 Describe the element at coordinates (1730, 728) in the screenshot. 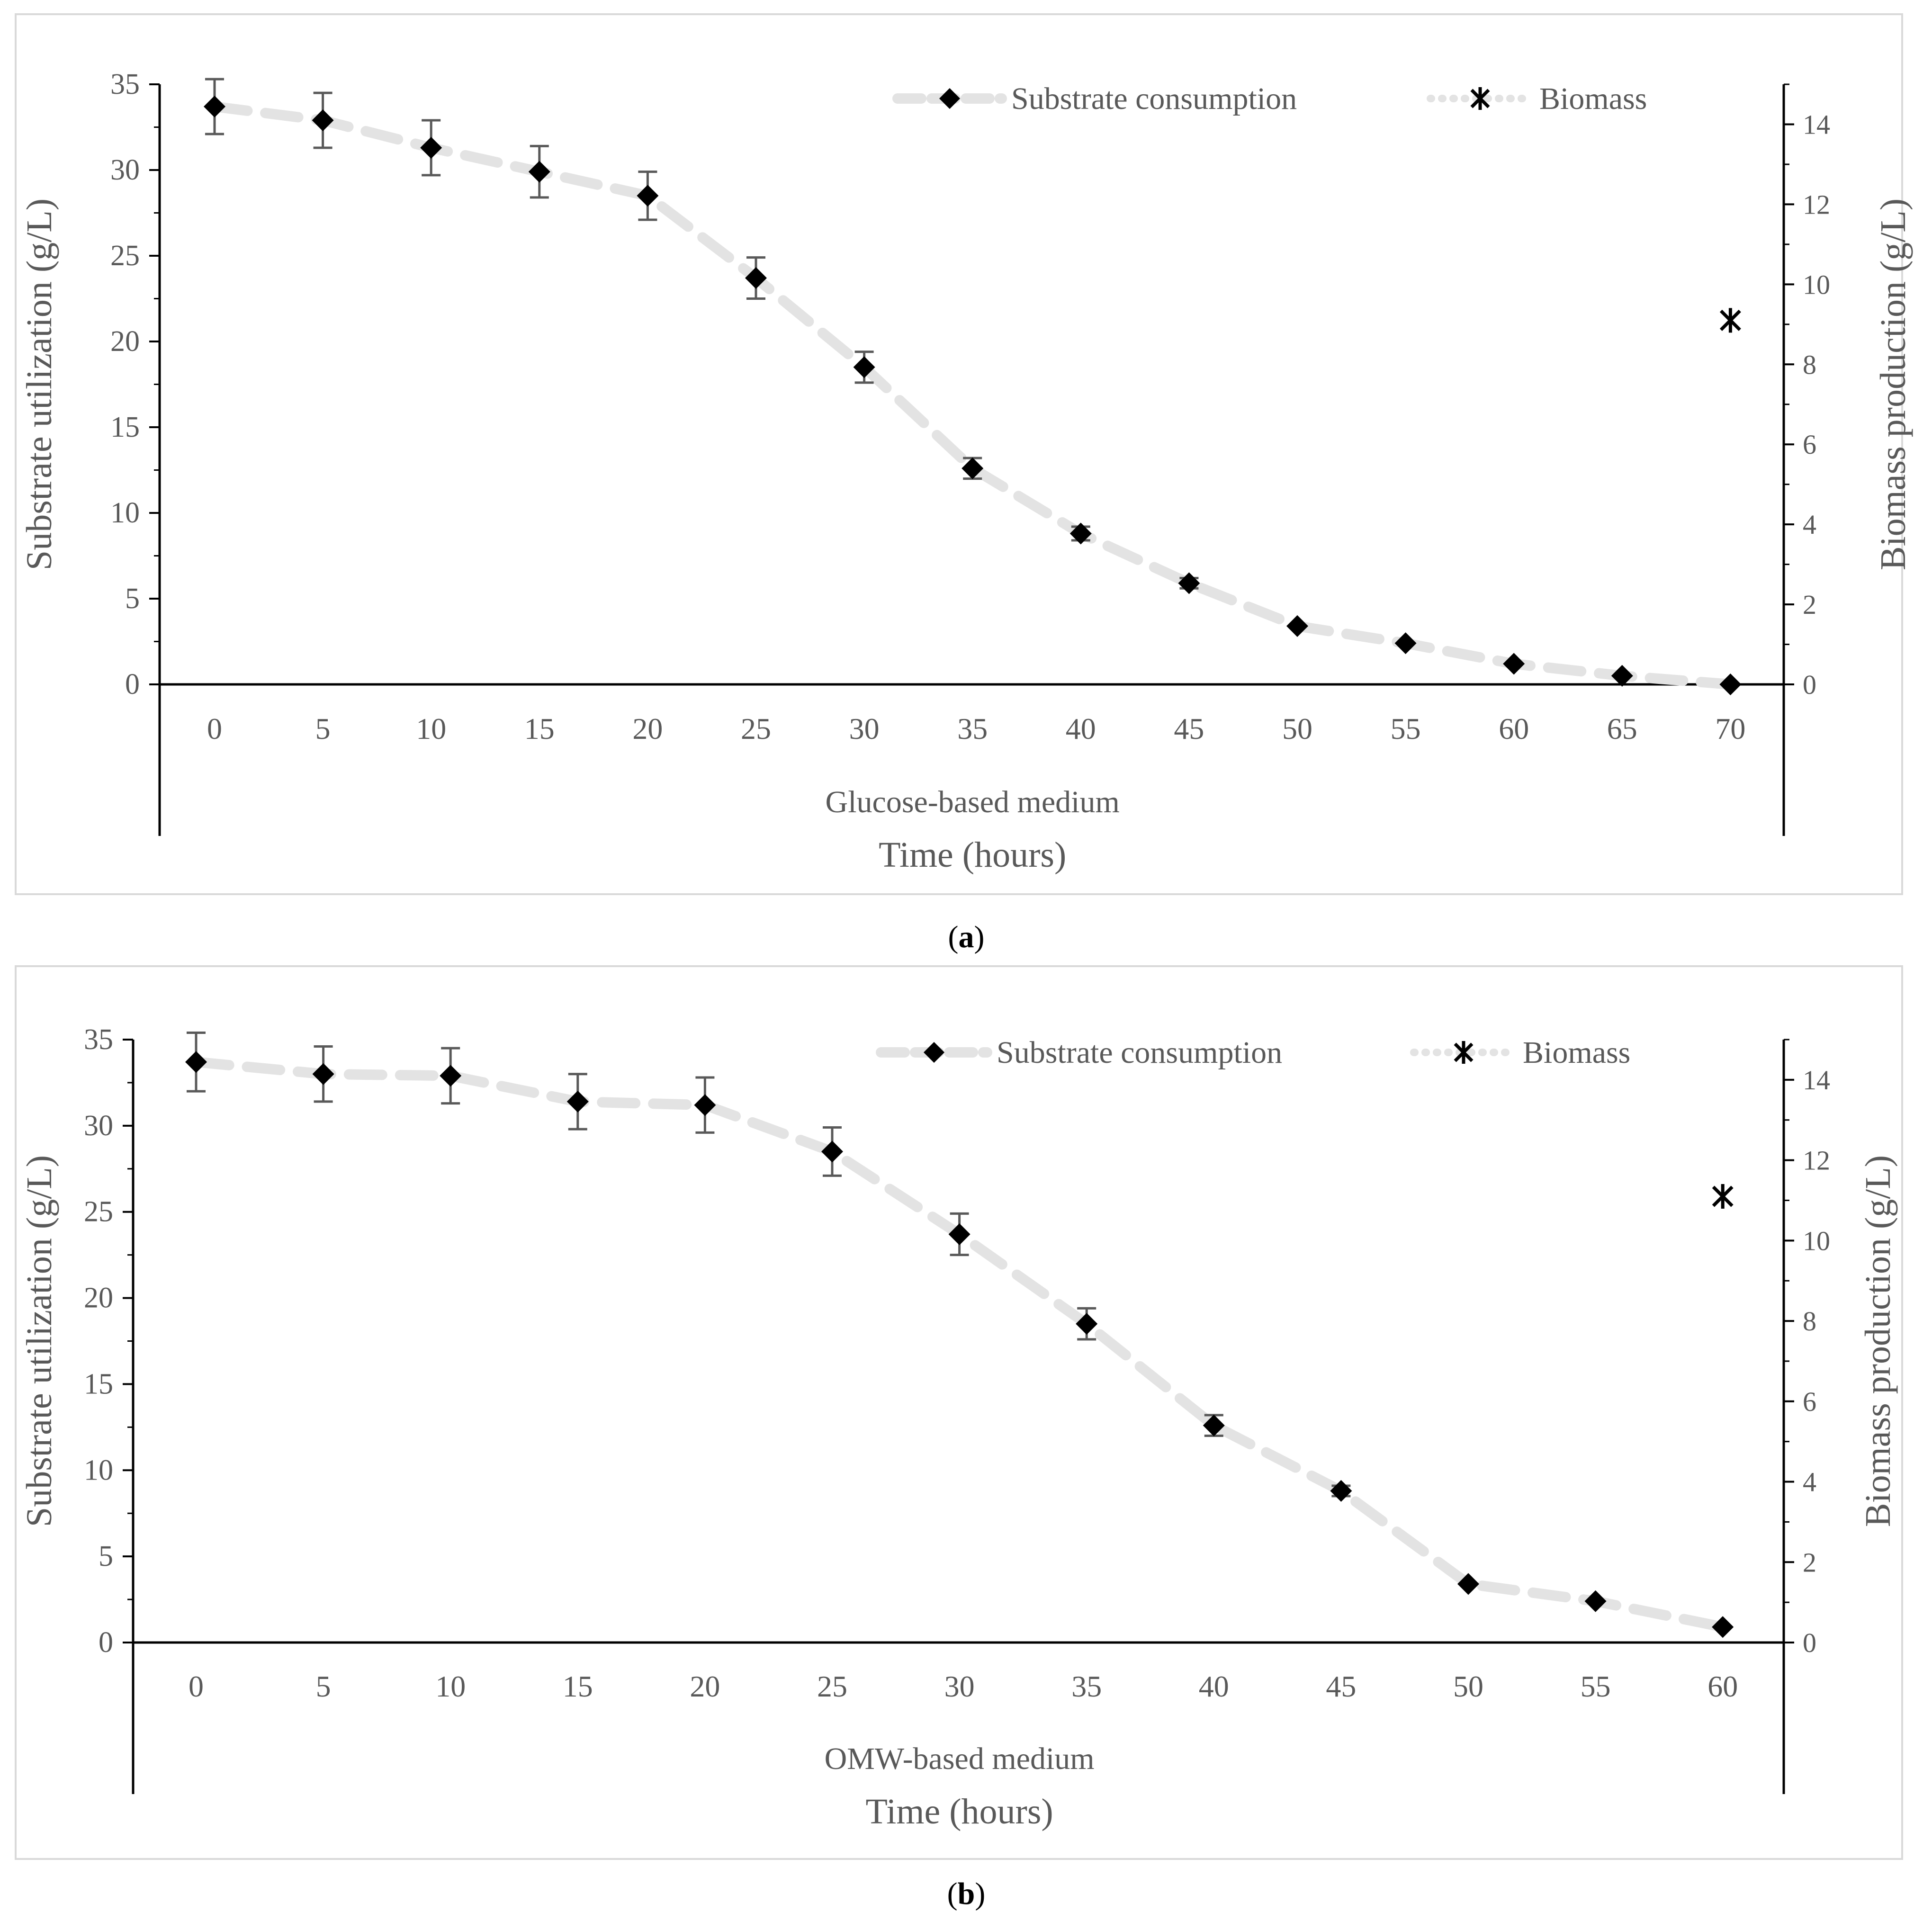

I see `x-tick-label: 70` at that location.